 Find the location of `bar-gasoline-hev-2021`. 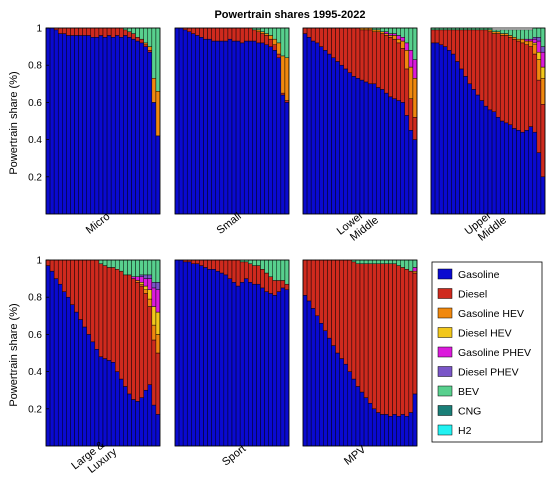

bar-gasoline-hev-2021 is located at coordinates (283, 74).